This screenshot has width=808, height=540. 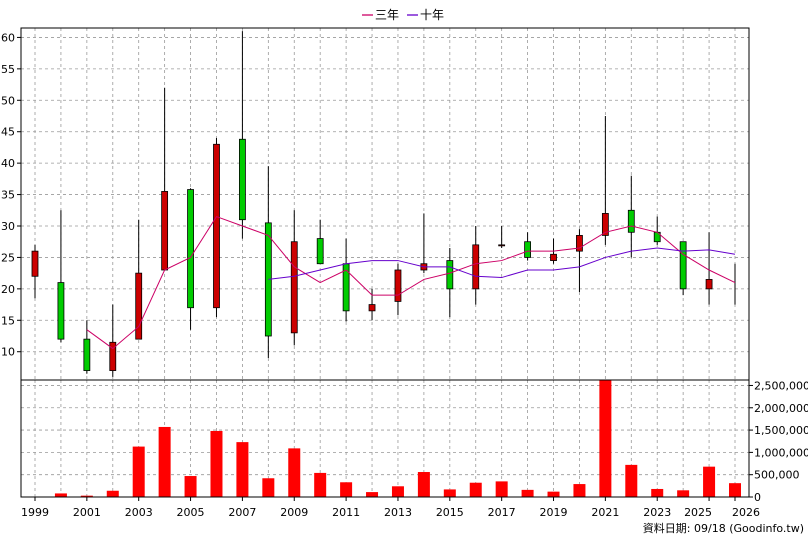 I want to click on price-tick-label: 45, so click(x=8, y=132).